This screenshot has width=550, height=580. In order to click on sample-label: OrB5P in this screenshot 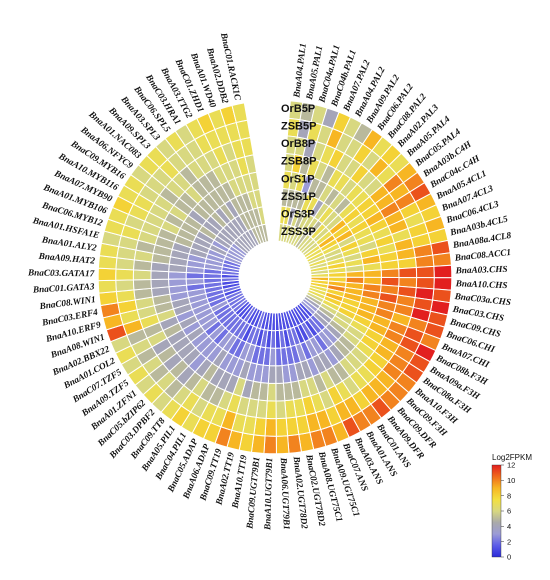, I will do `click(298, 109)`.